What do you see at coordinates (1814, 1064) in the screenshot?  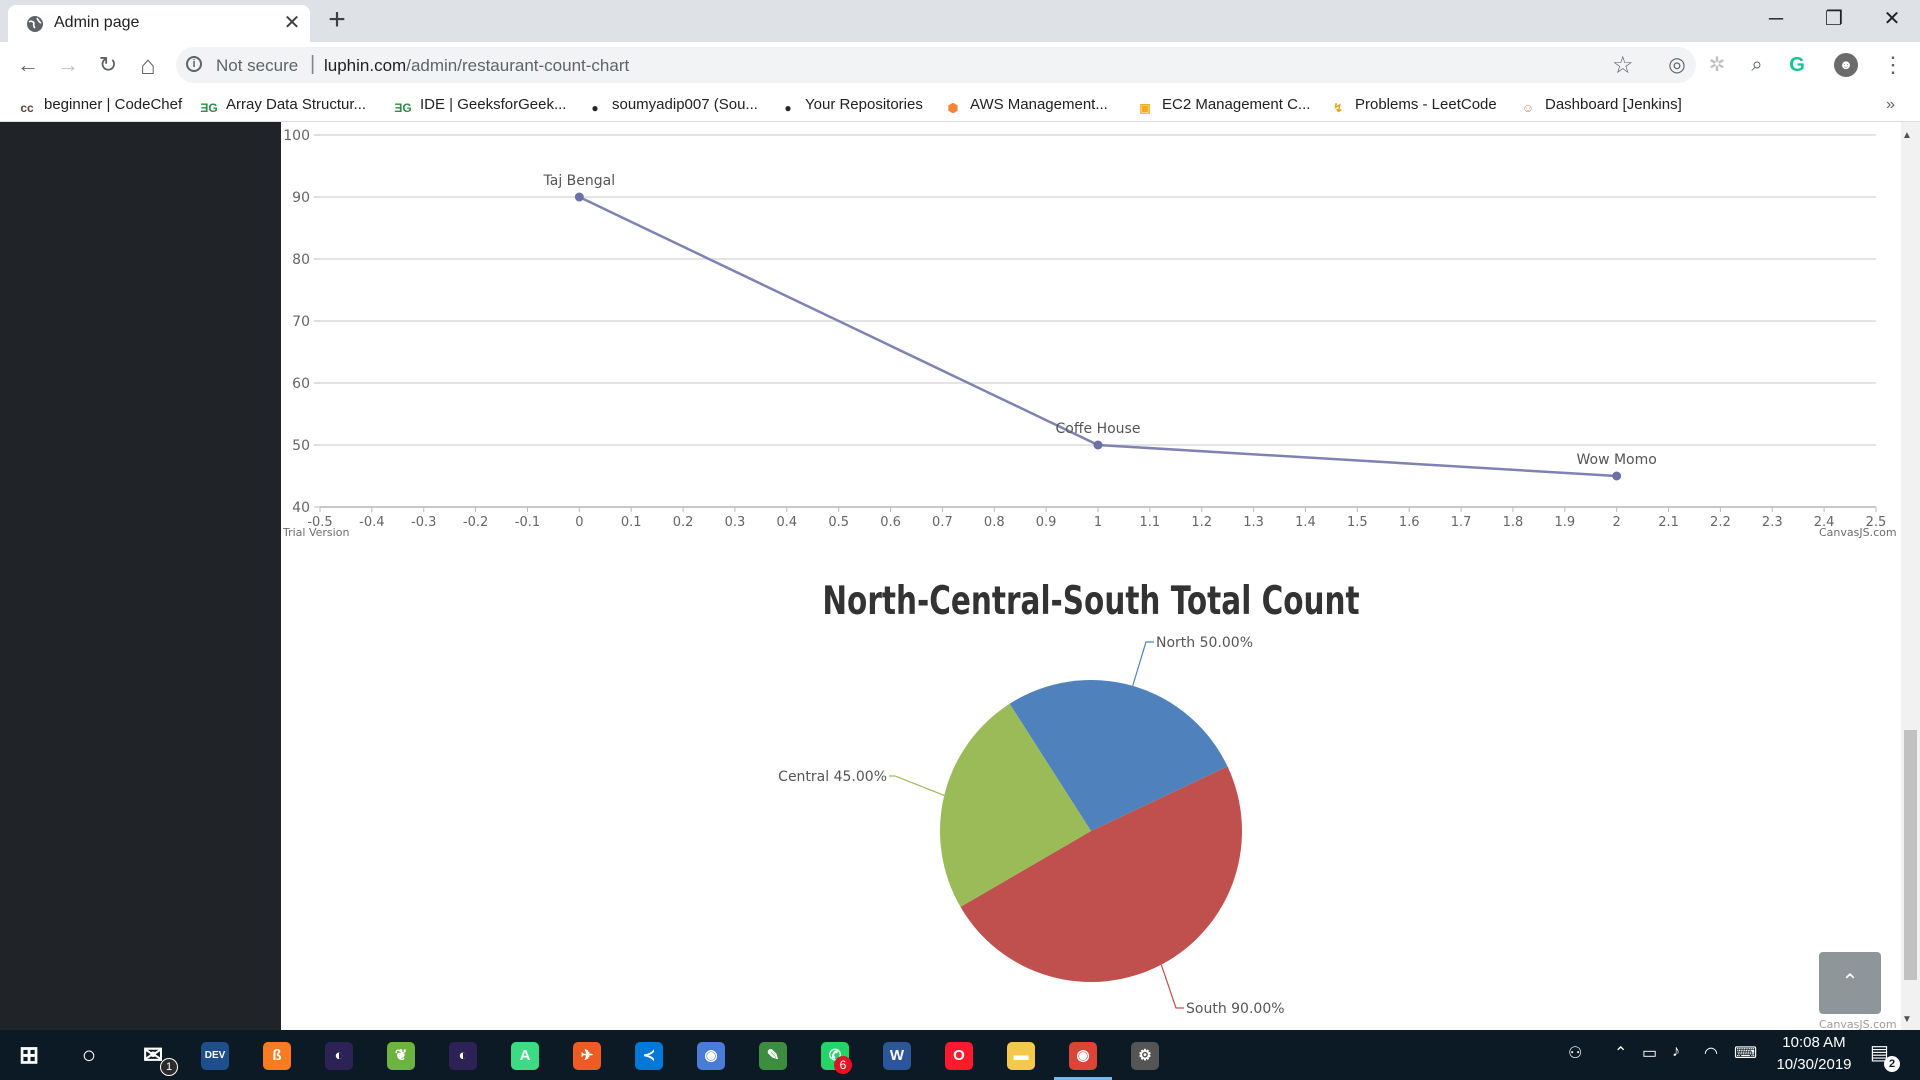 I see `clock-date: 10/30/2019` at bounding box center [1814, 1064].